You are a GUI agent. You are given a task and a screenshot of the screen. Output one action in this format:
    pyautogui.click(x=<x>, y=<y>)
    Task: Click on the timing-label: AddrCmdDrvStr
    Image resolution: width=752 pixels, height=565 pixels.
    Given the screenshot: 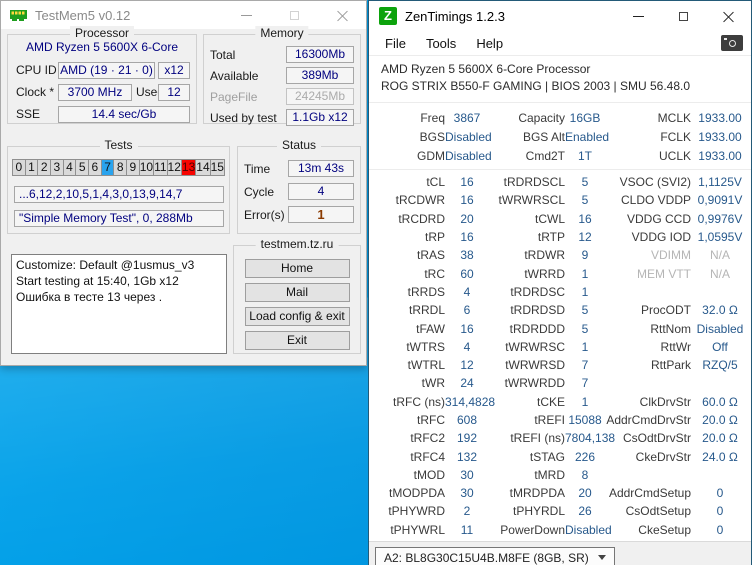 What is the action you would take?
    pyautogui.click(x=648, y=420)
    